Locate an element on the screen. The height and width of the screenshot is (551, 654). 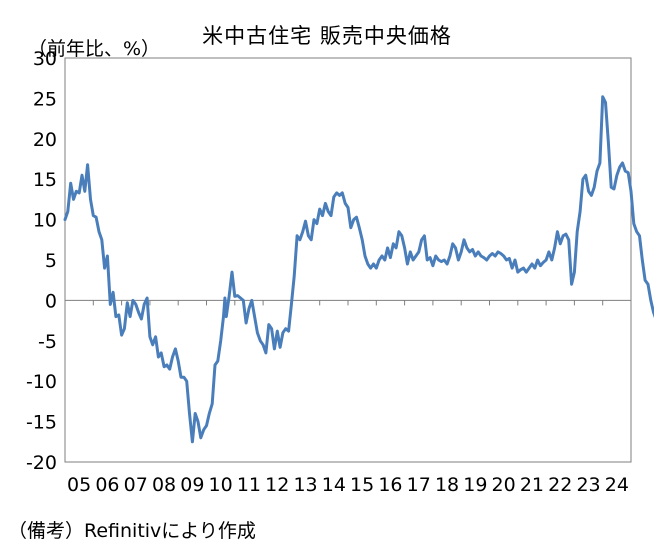
y-tick-label: -5 is located at coordinates (47, 342).